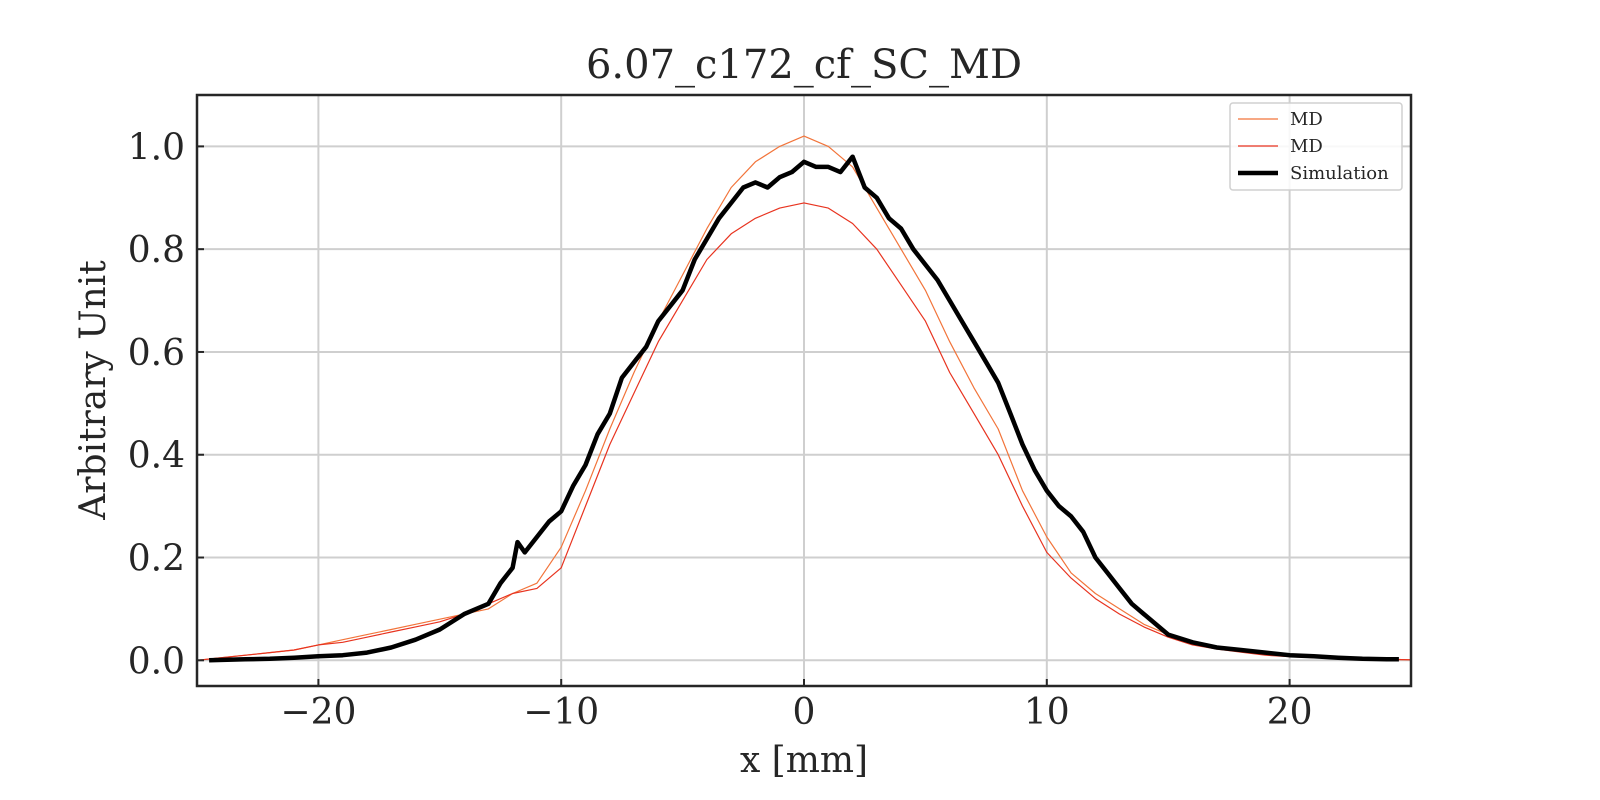  What do you see at coordinates (804, 712) in the screenshot?
I see `x-tick-label: 0` at bounding box center [804, 712].